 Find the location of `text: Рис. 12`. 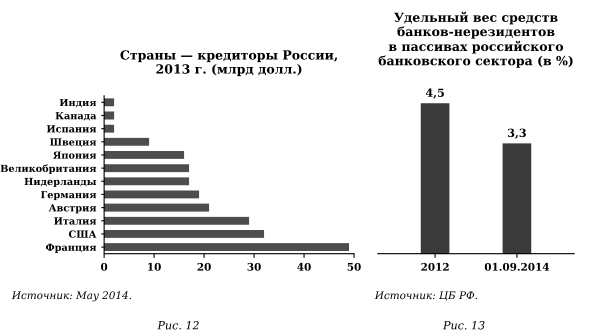

text: Рис. 12 is located at coordinates (178, 325).